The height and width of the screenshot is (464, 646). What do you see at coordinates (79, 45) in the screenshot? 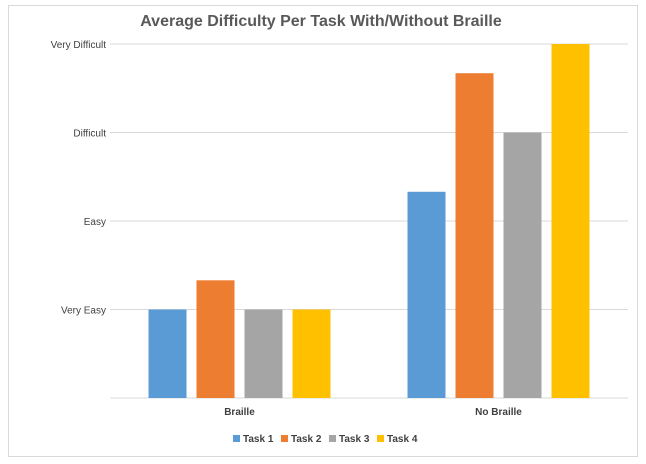
I see `y-tick-label: Very Difficult` at bounding box center [79, 45].